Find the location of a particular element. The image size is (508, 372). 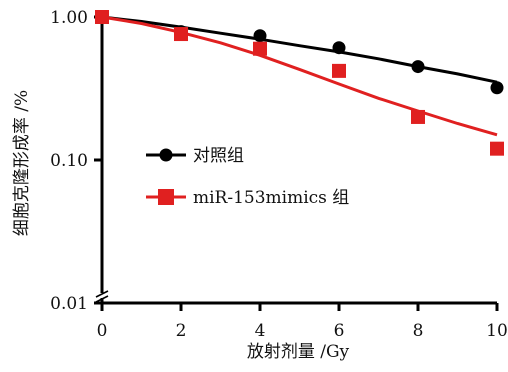

x-tick-label: 0 is located at coordinates (102, 331).